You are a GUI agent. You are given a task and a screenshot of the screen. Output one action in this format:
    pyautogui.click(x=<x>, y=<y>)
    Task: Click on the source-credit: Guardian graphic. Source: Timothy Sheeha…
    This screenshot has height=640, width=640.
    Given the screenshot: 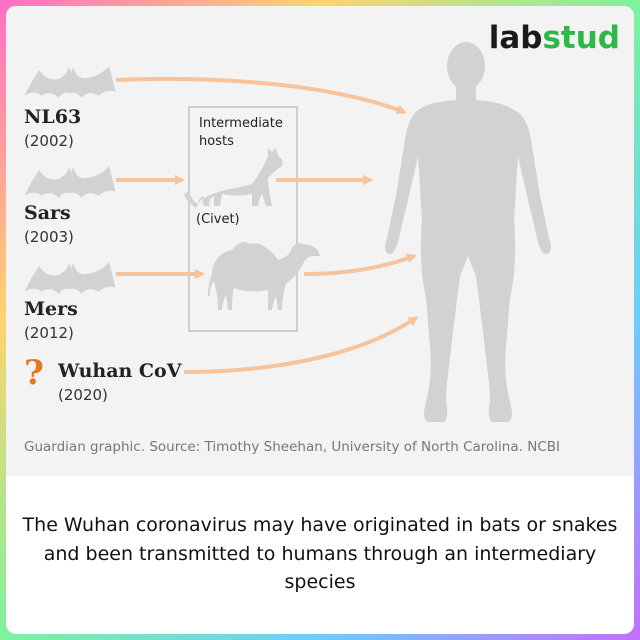 What is the action you would take?
    pyautogui.click(x=292, y=447)
    